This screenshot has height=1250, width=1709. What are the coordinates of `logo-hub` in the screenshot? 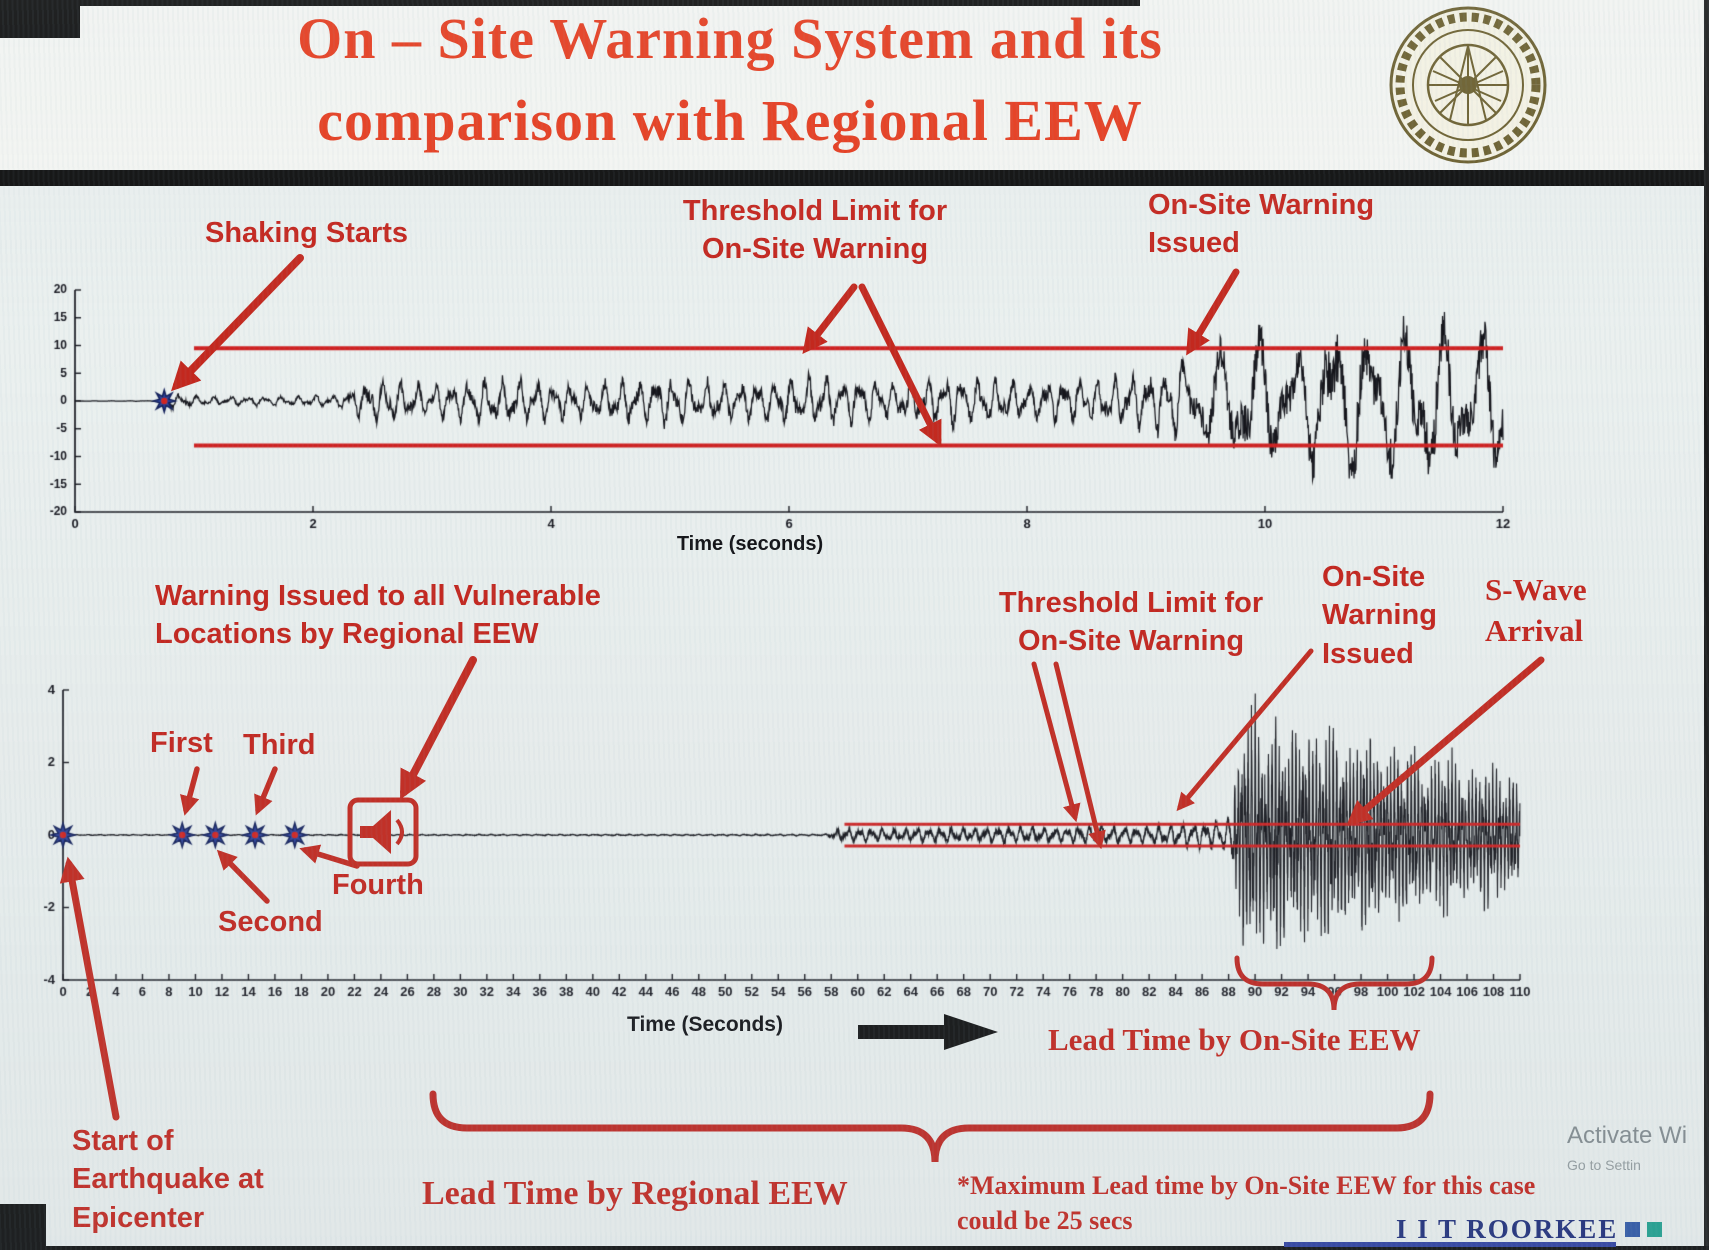 It's located at (1468, 85).